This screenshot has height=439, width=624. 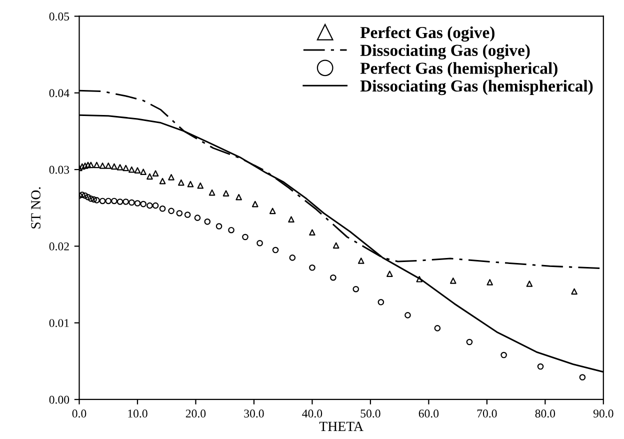 I want to click on y-tick-label: 0.01, so click(x=59, y=323).